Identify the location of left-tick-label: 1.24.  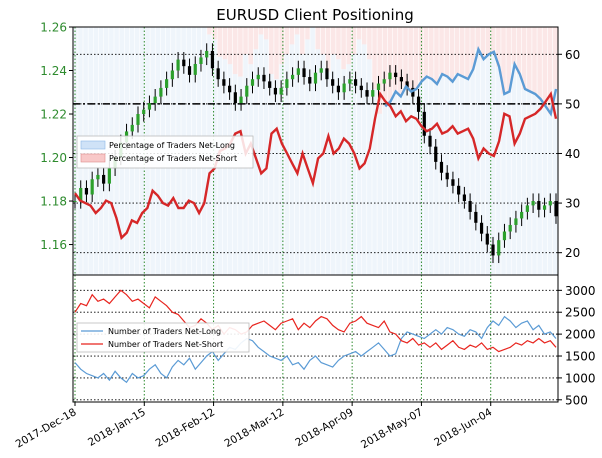
(53, 71).